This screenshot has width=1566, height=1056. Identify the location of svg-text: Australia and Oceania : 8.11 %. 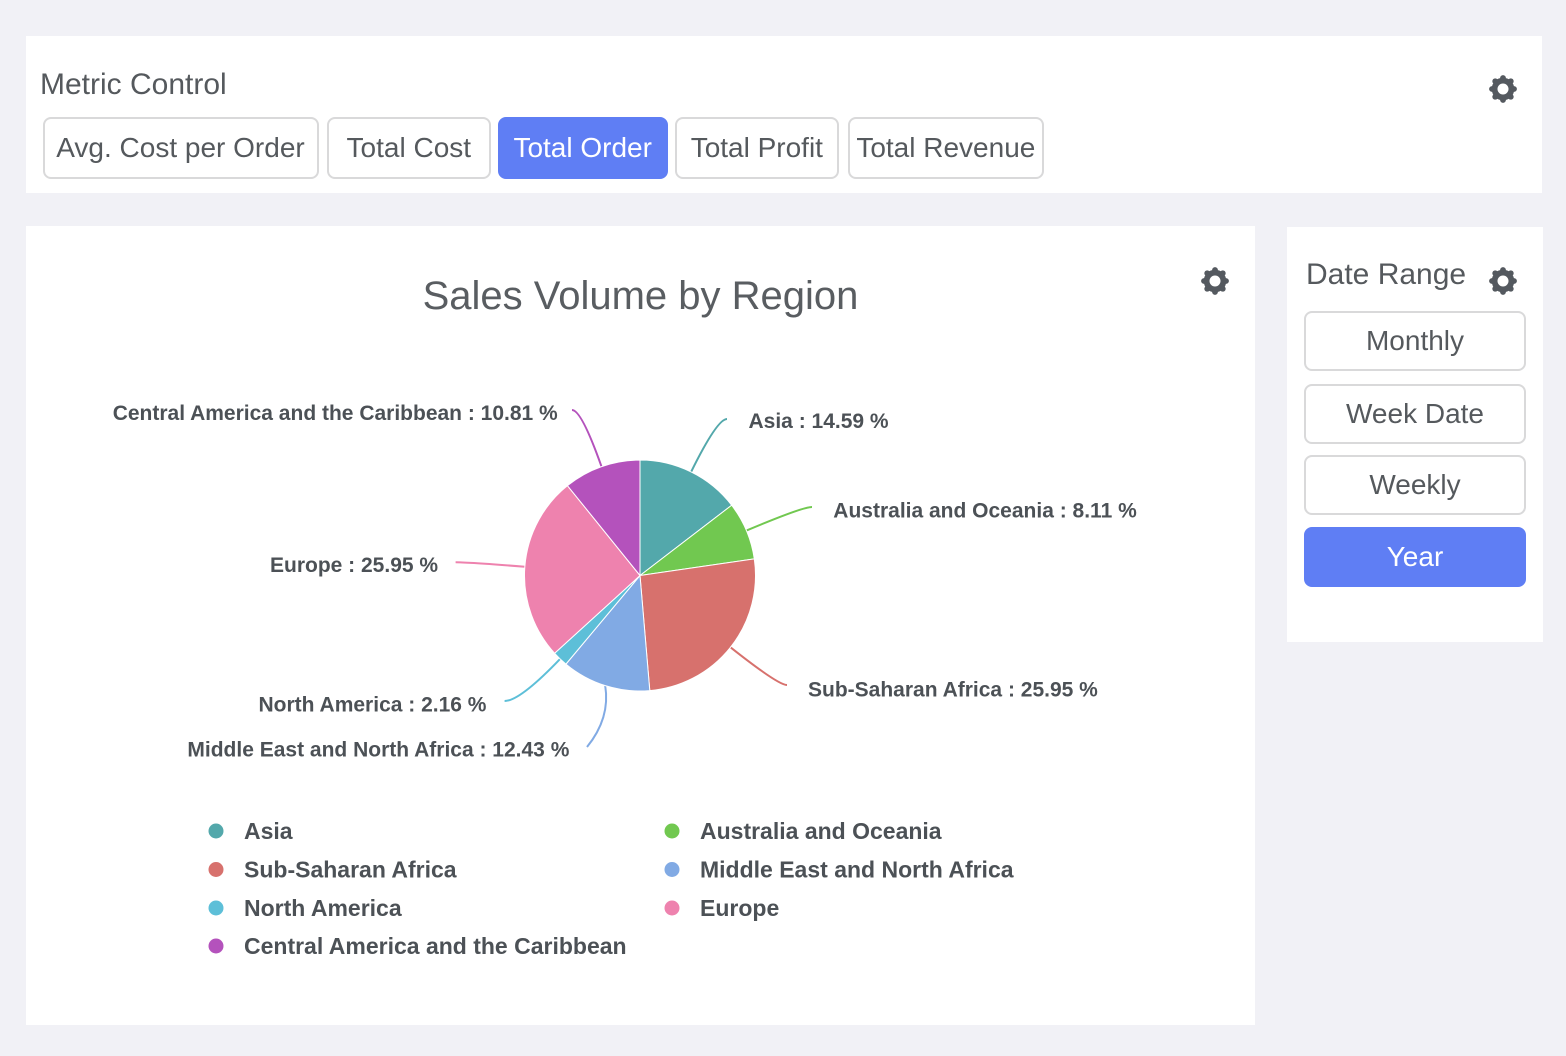
(985, 511).